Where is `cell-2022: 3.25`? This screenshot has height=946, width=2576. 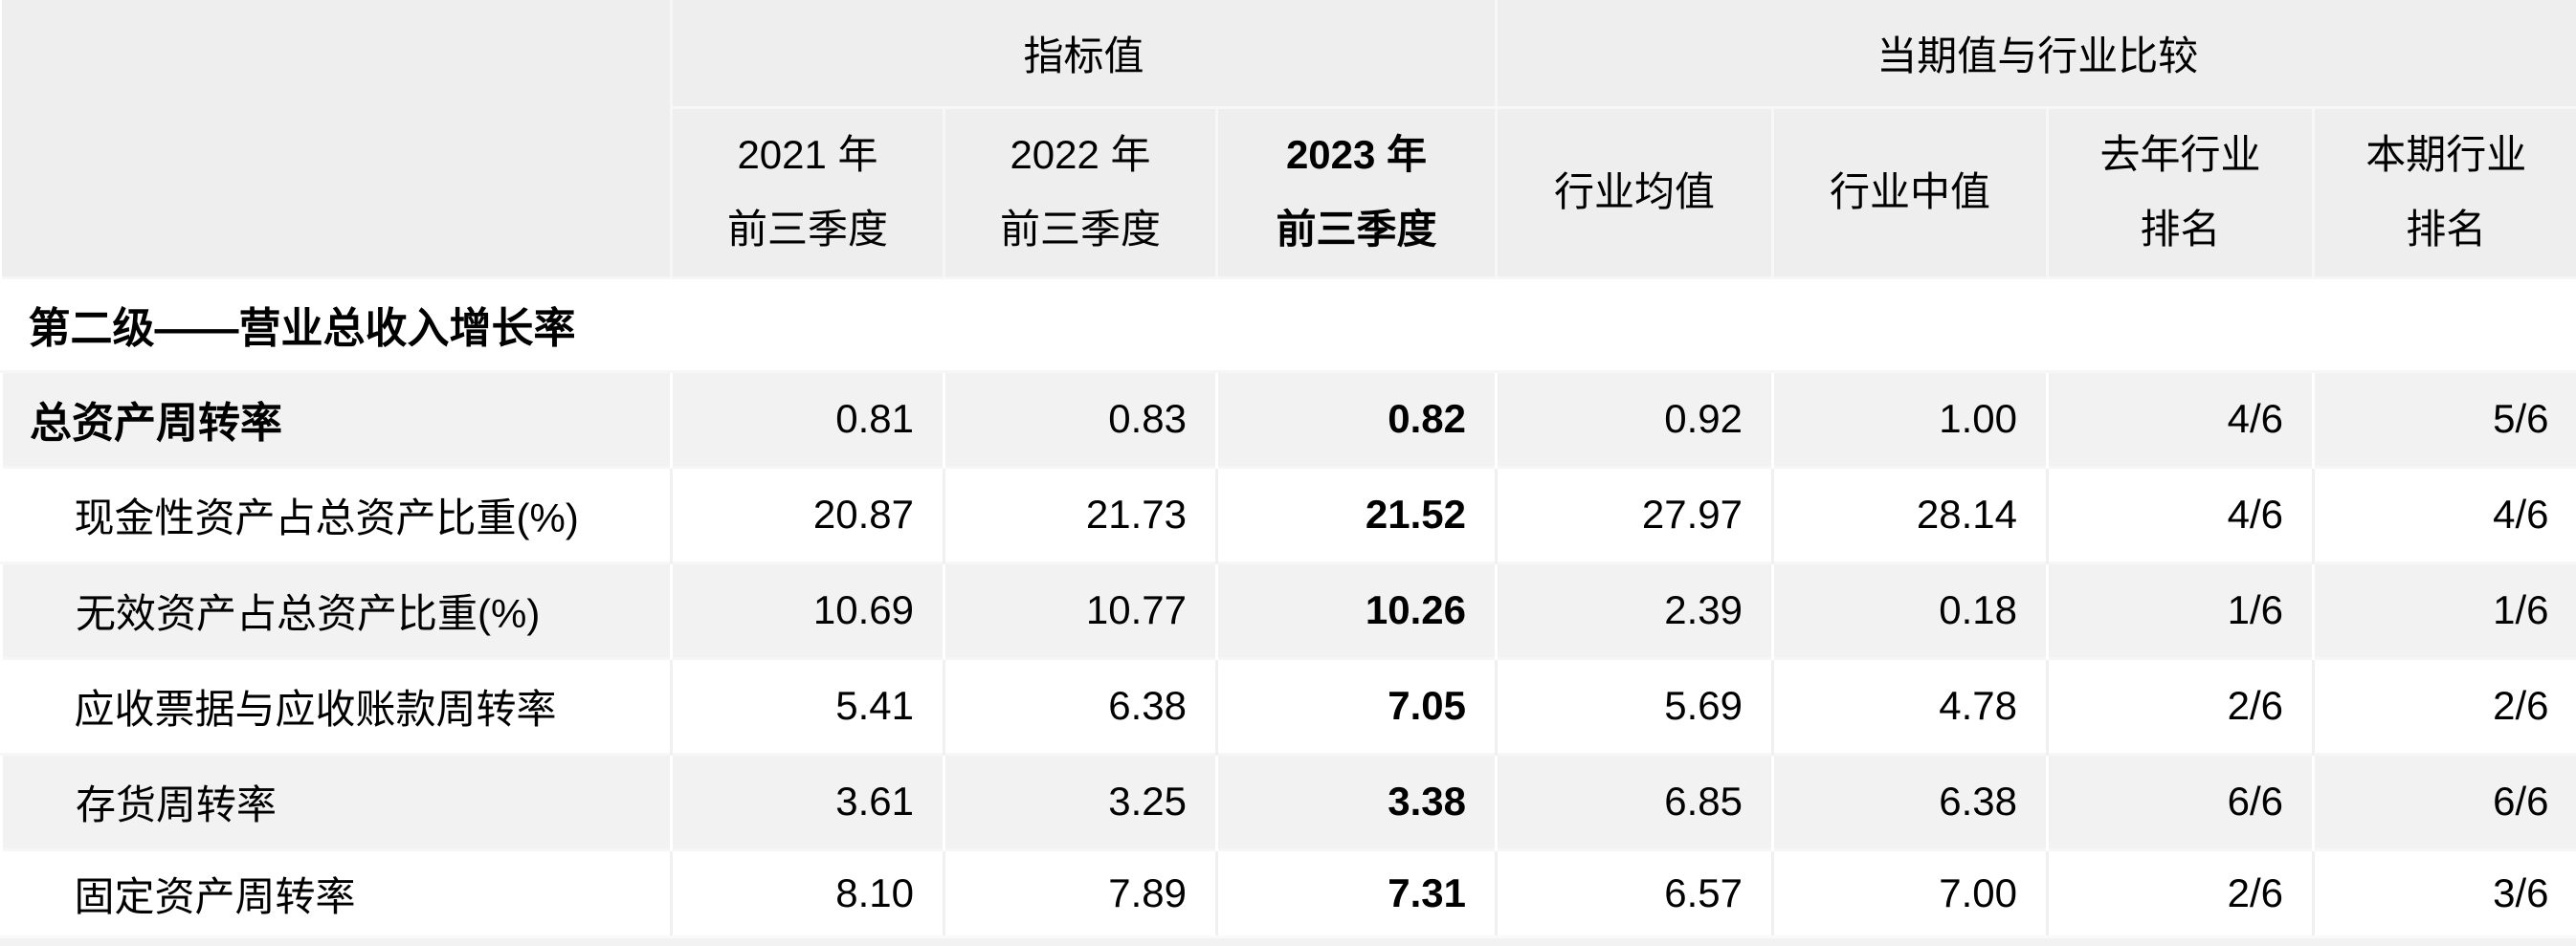 cell-2022: 3.25 is located at coordinates (1080, 800).